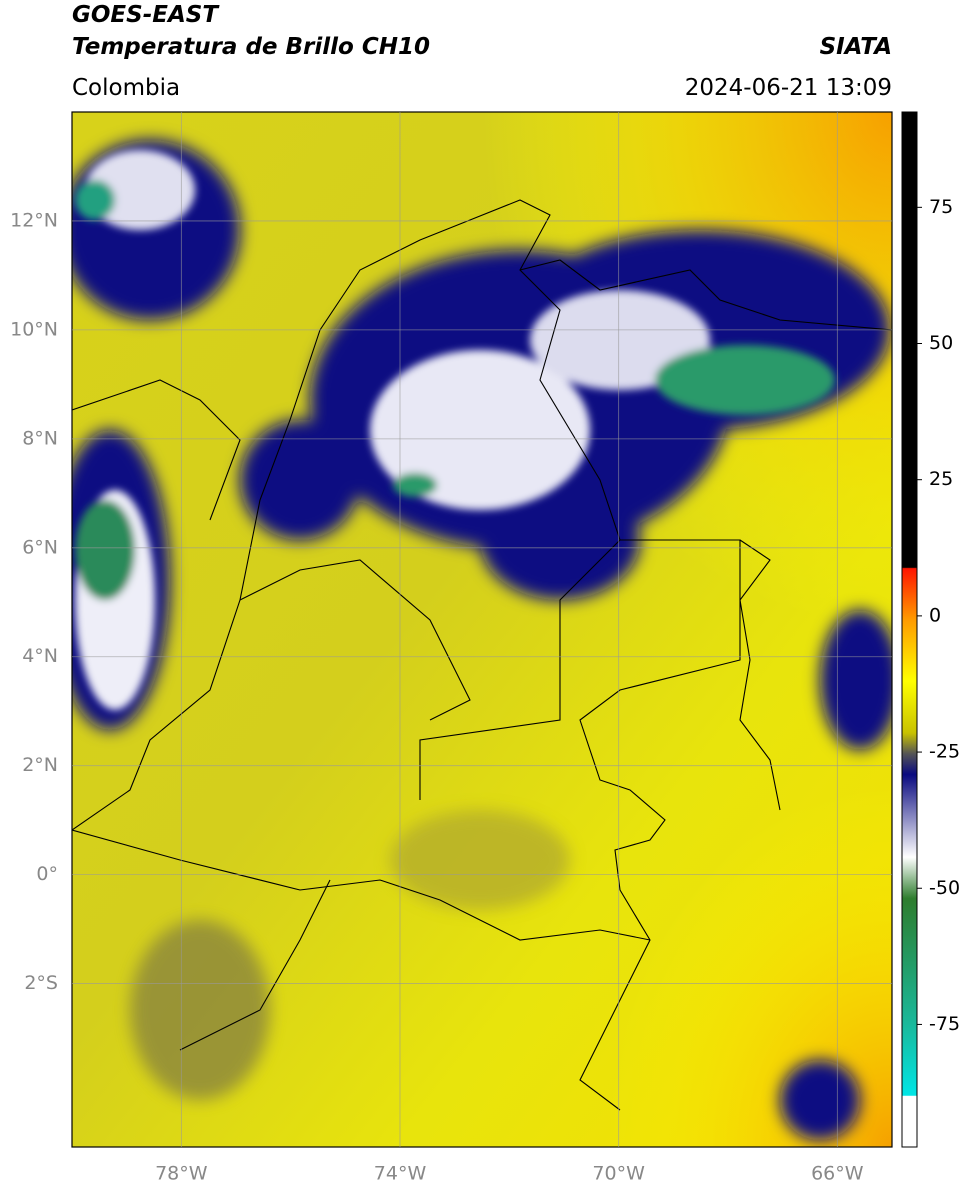 The width and height of the screenshot is (966, 1190). I want to click on colorbar-tick-label: -75, so click(944, 1024).